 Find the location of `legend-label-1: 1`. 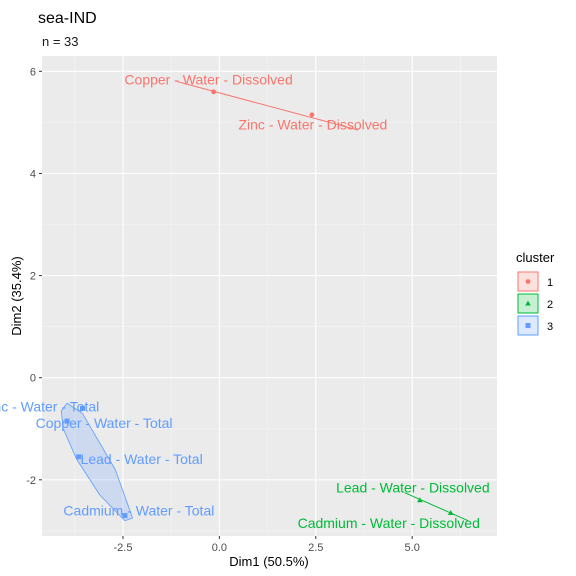

legend-label-1: 1 is located at coordinates (550, 283).